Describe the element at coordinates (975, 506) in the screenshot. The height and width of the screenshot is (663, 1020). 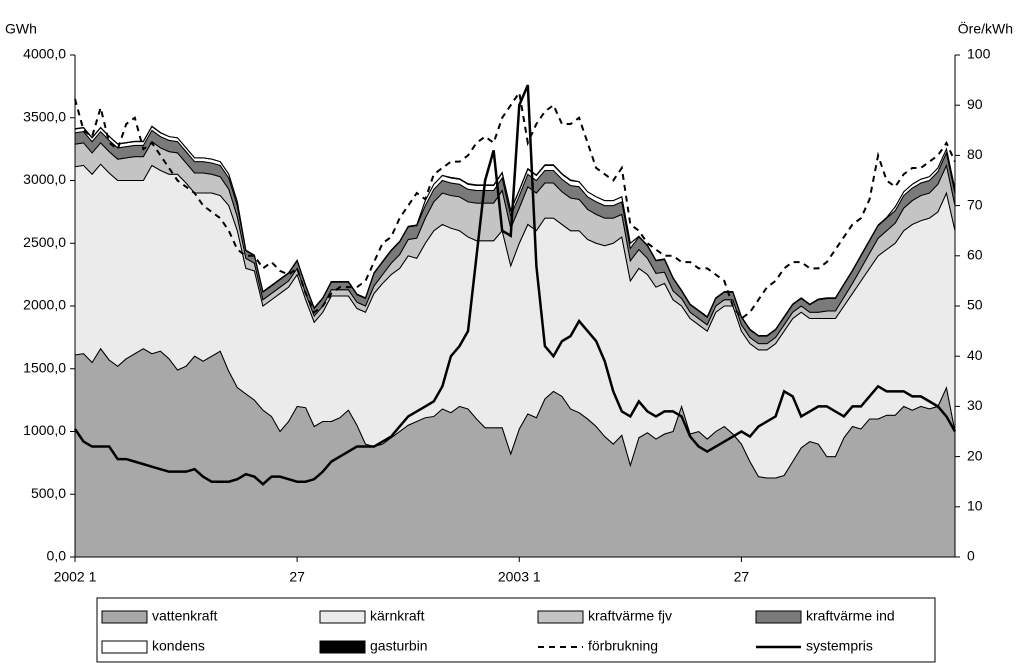
I see `y2-tick-label: 10` at that location.